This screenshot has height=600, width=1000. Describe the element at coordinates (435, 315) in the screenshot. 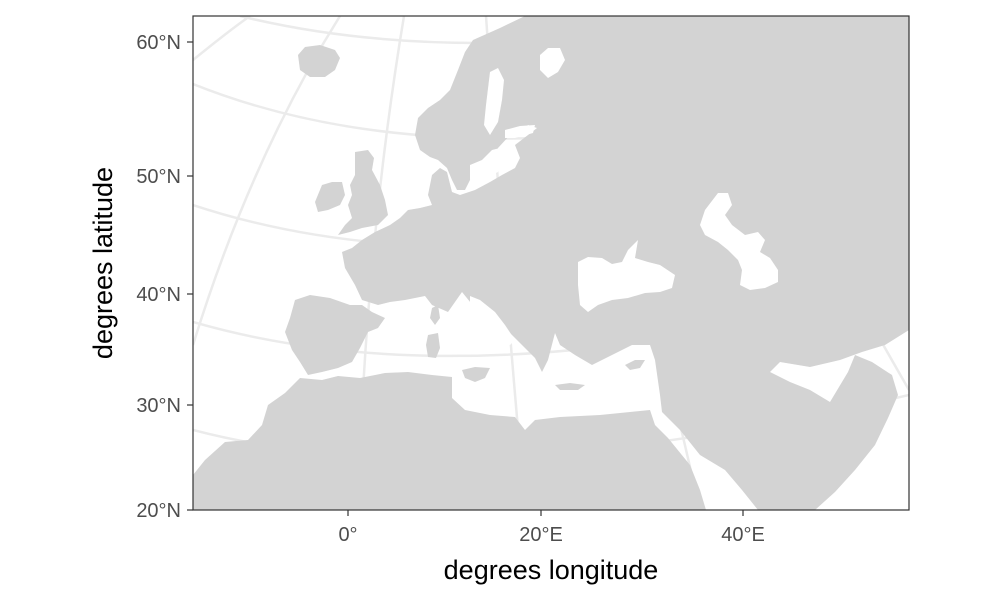

I see `landmass-corsica` at that location.